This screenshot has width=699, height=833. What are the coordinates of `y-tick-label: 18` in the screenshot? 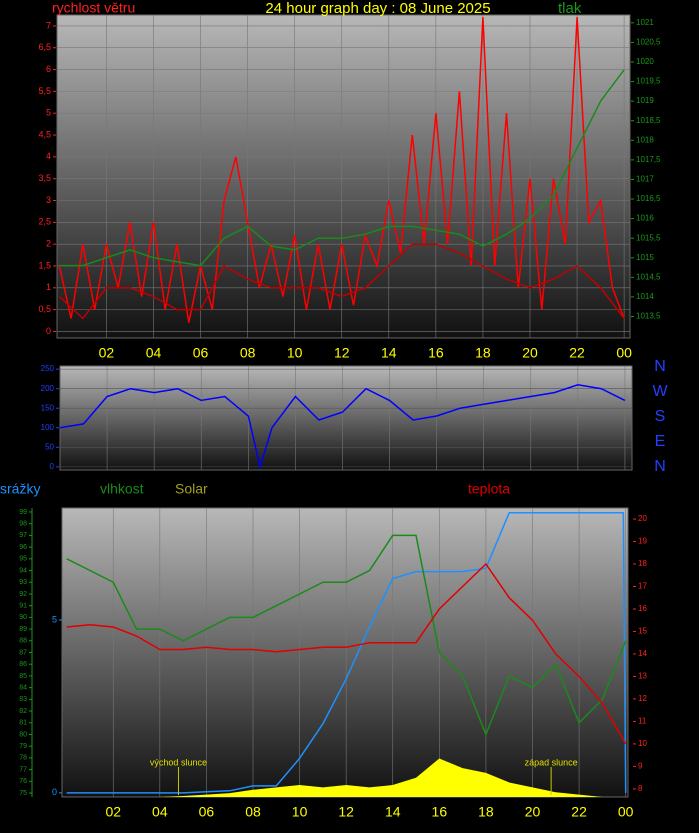 It's located at (642, 563).